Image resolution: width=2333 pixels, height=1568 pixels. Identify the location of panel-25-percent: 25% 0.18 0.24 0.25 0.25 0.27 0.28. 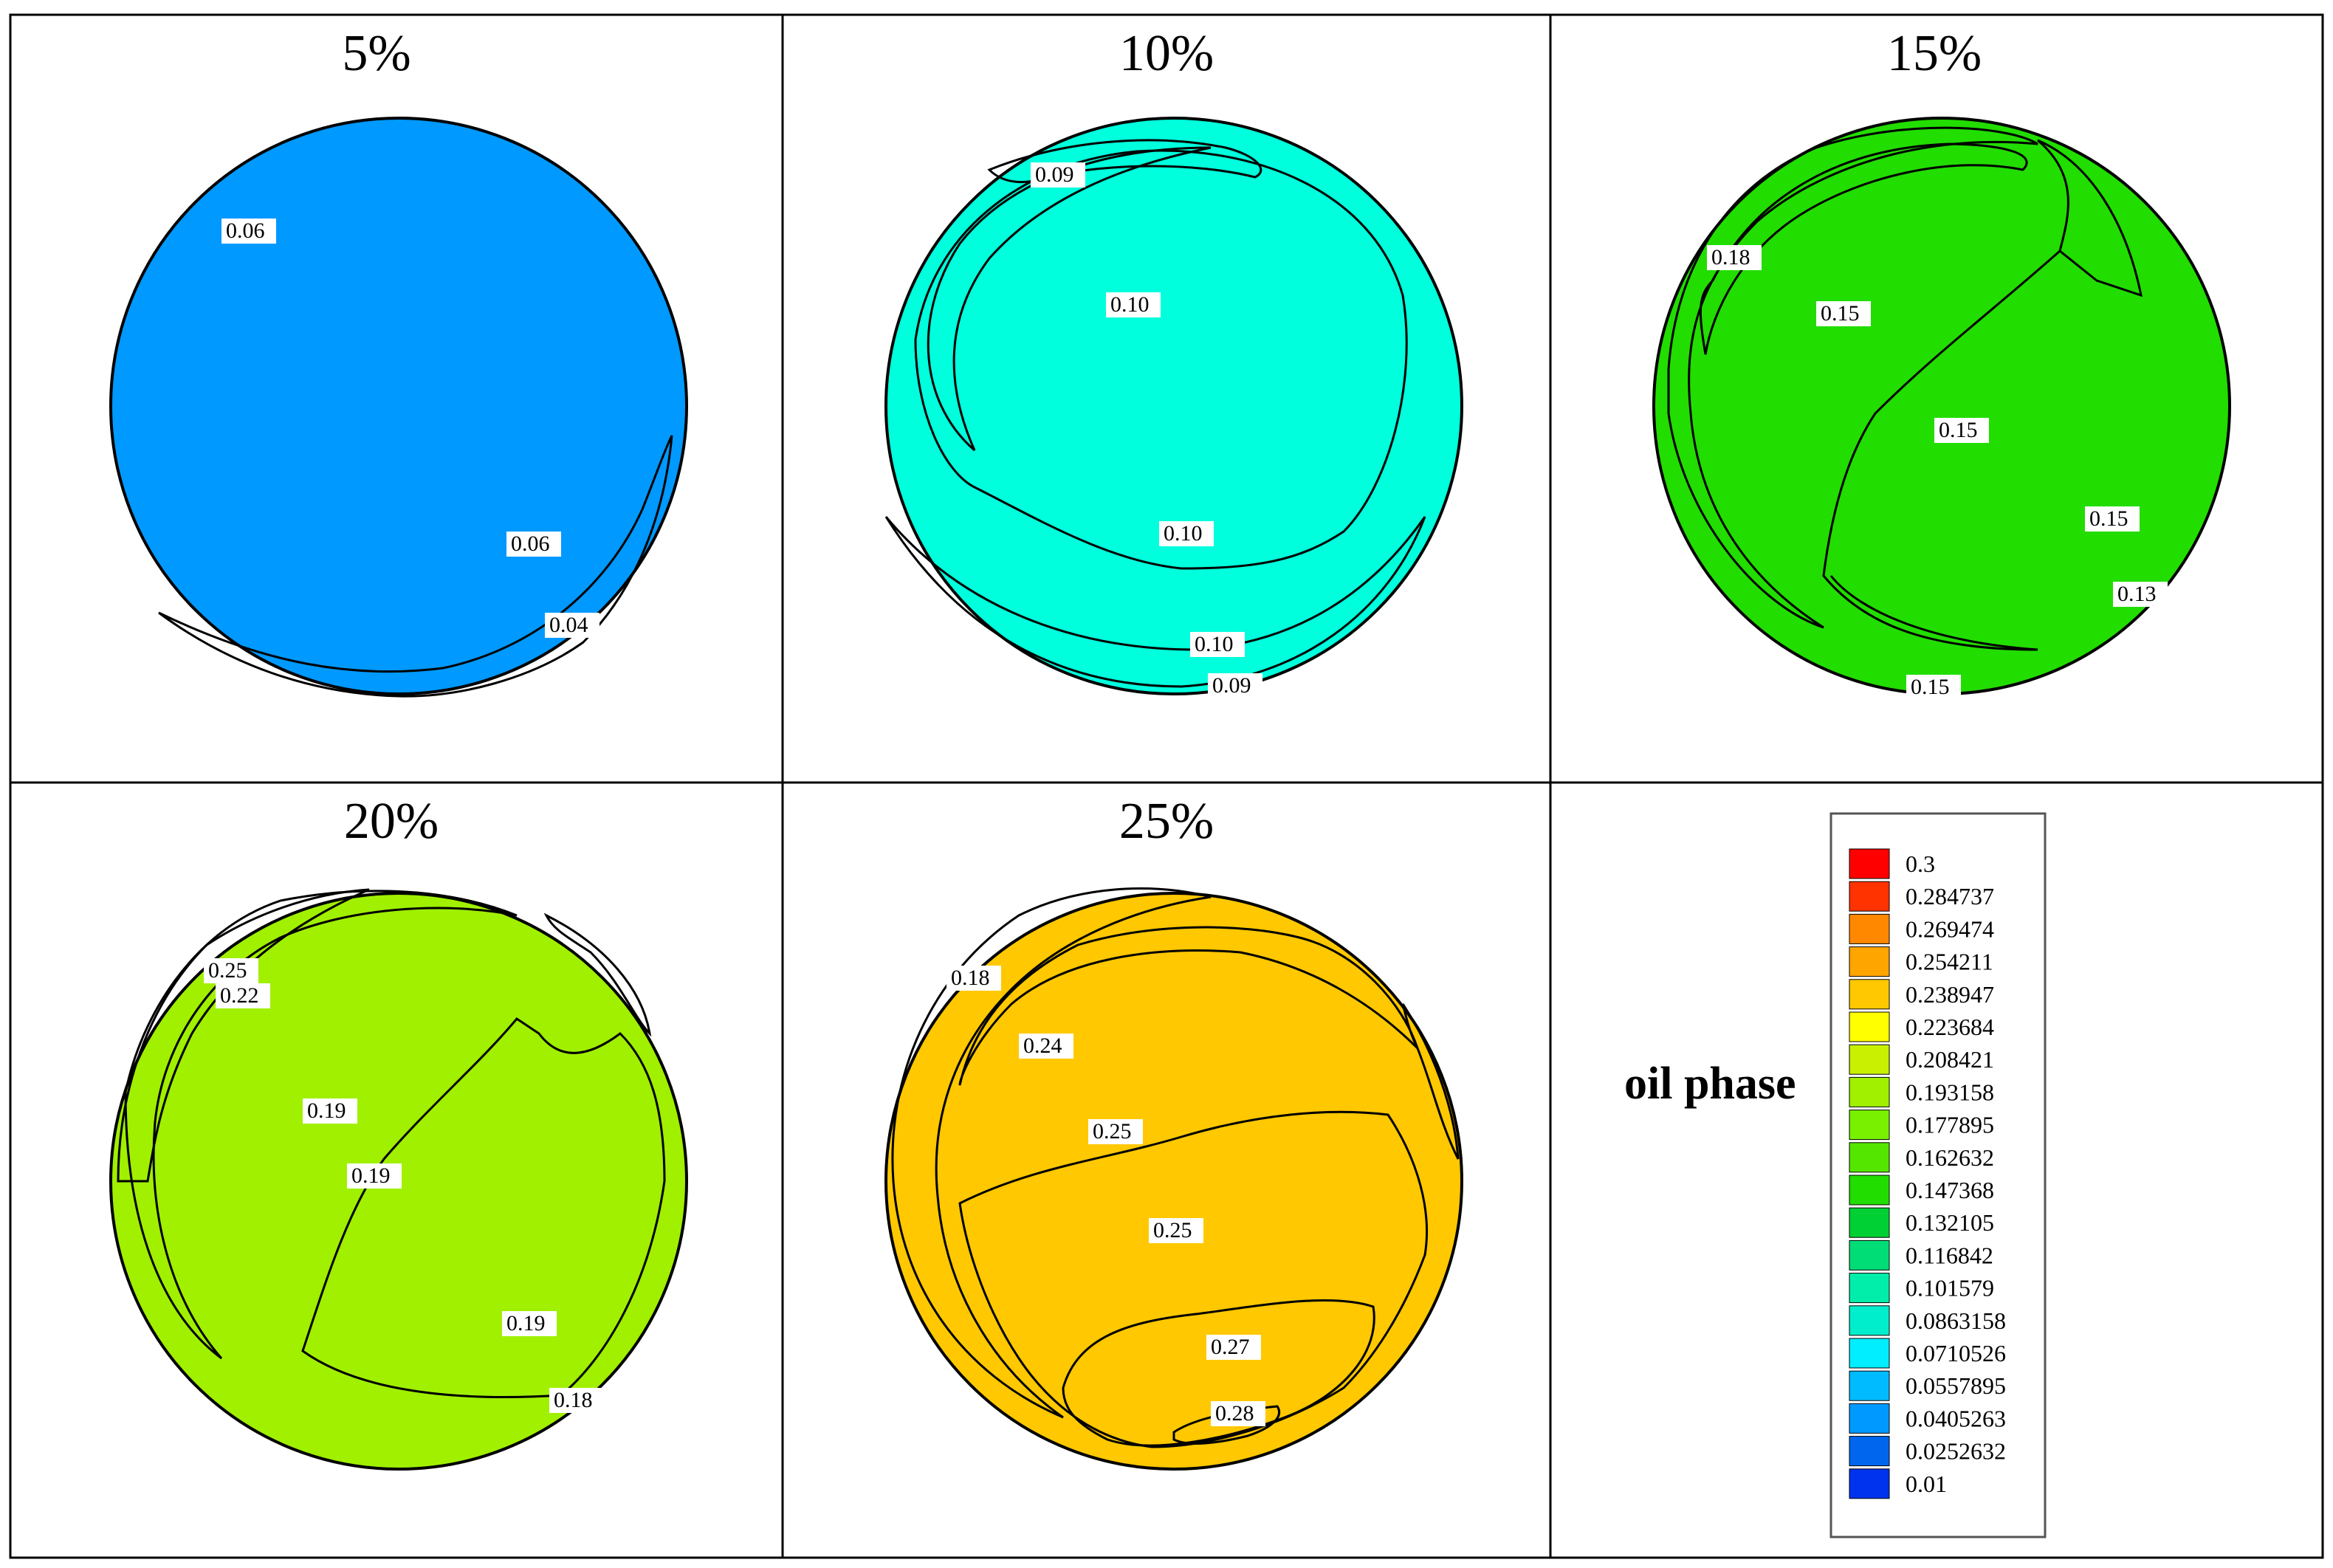
(1174, 1132).